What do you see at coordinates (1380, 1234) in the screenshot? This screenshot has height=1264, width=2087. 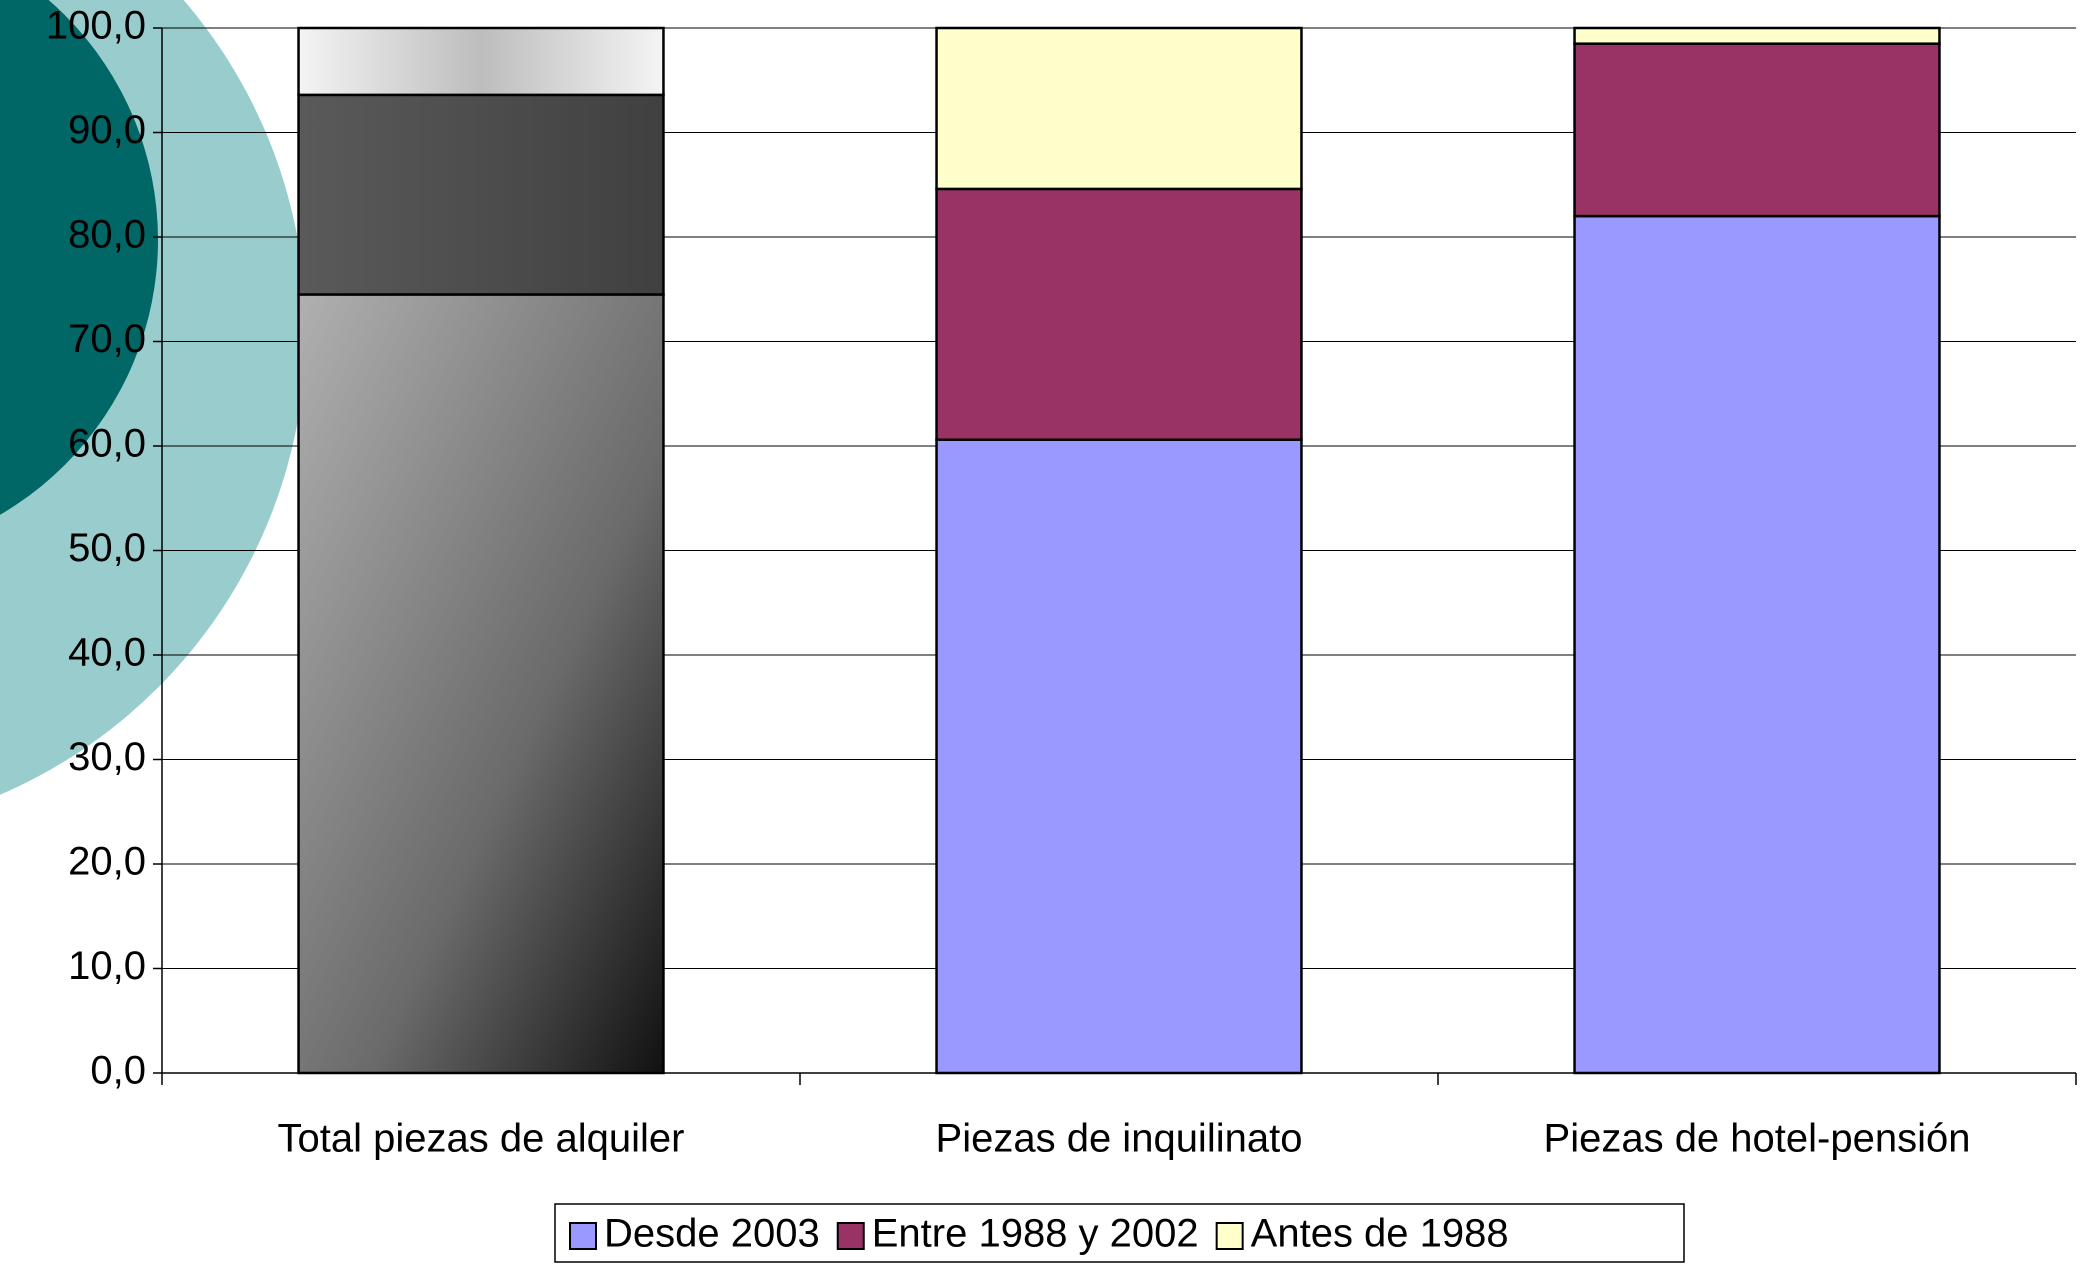 I see `legend-label: Antes de 1988` at bounding box center [1380, 1234].